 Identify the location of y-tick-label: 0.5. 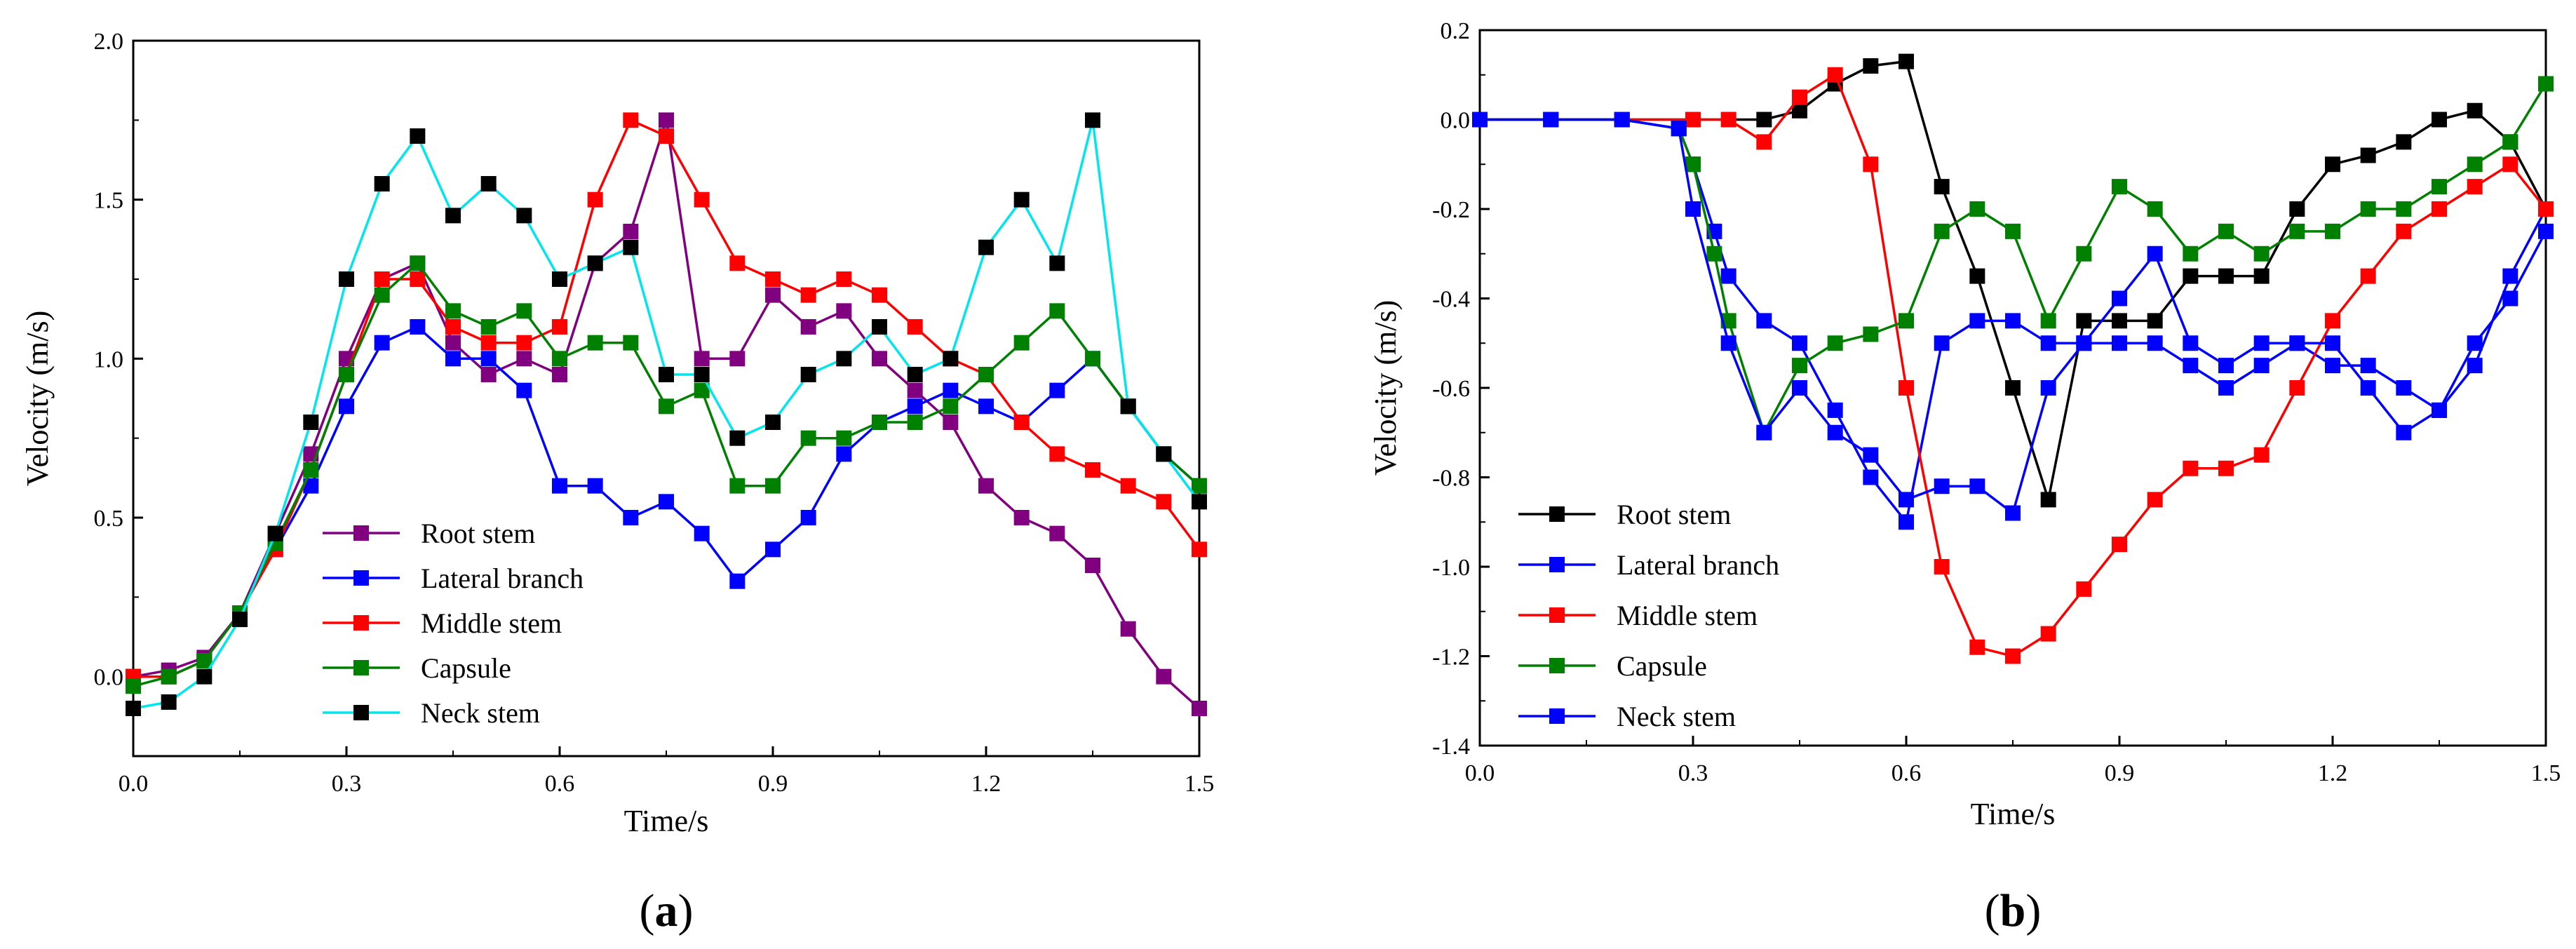
(109, 519).